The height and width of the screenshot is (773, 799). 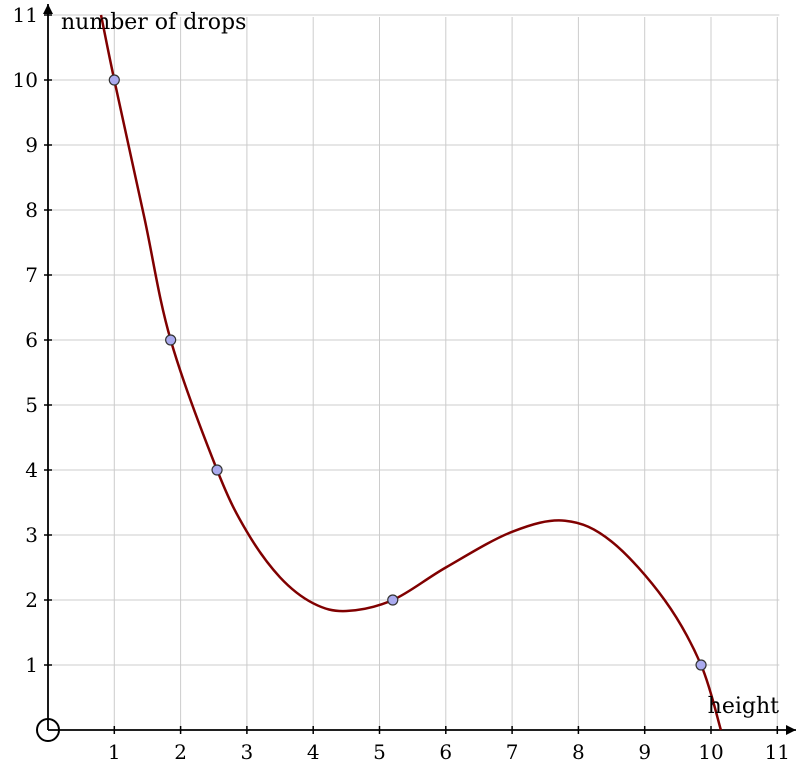 I want to click on y-tick-label: 7, so click(x=31, y=275).